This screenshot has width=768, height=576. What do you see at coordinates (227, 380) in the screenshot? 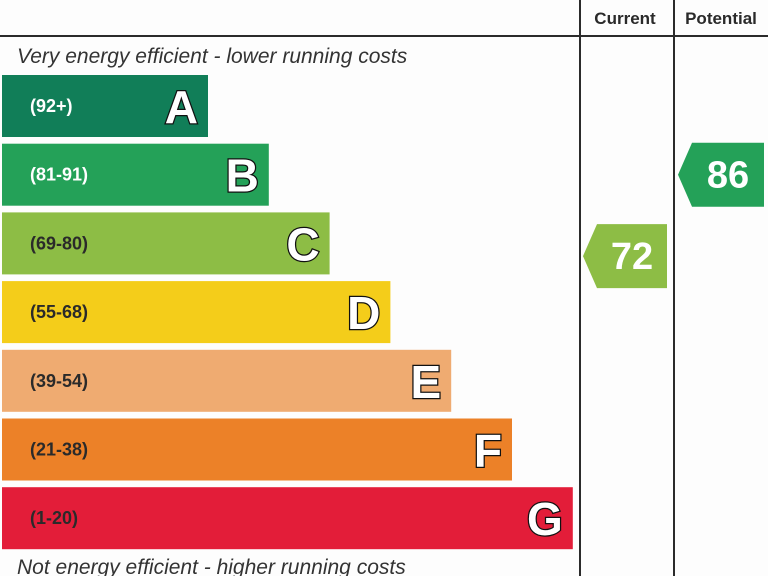
I see `band-e-bar` at bounding box center [227, 380].